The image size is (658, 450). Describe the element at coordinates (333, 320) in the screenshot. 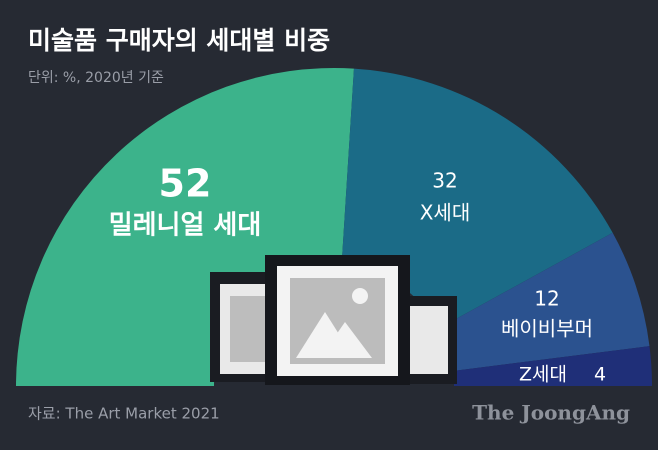

I see `picture-frames` at that location.